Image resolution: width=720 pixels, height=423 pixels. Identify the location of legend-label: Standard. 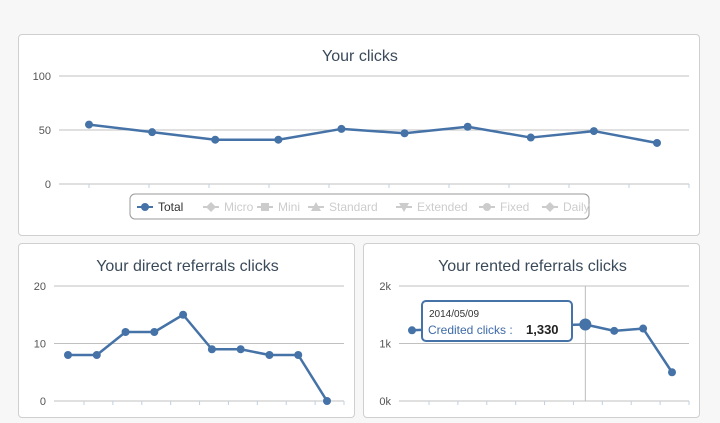
(353, 207).